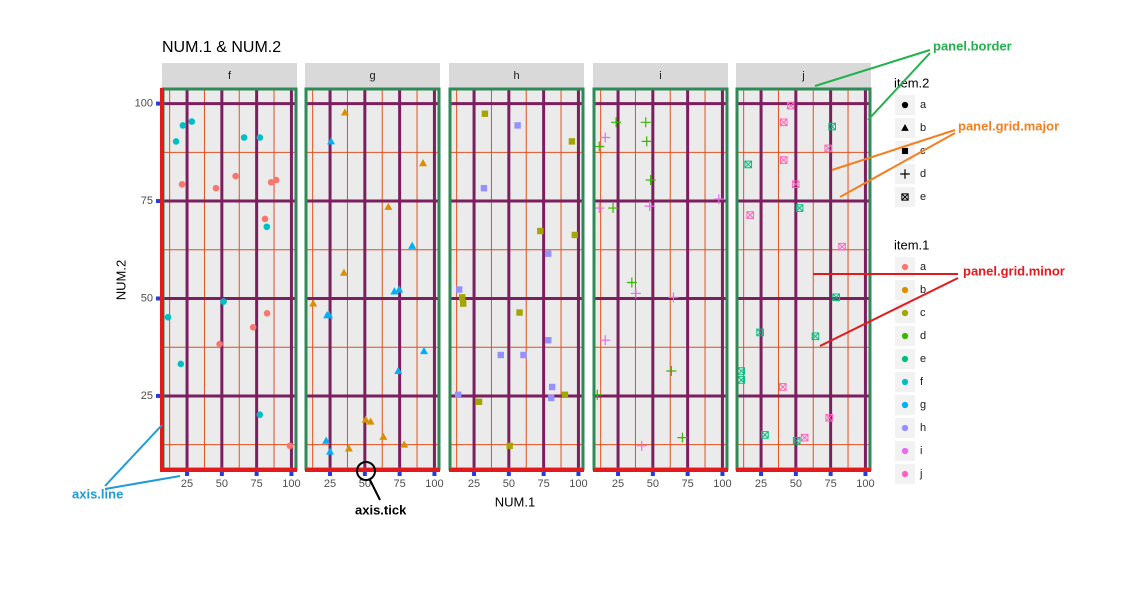  What do you see at coordinates (147, 298) in the screenshot?
I see `y-tick-label: 50` at bounding box center [147, 298].